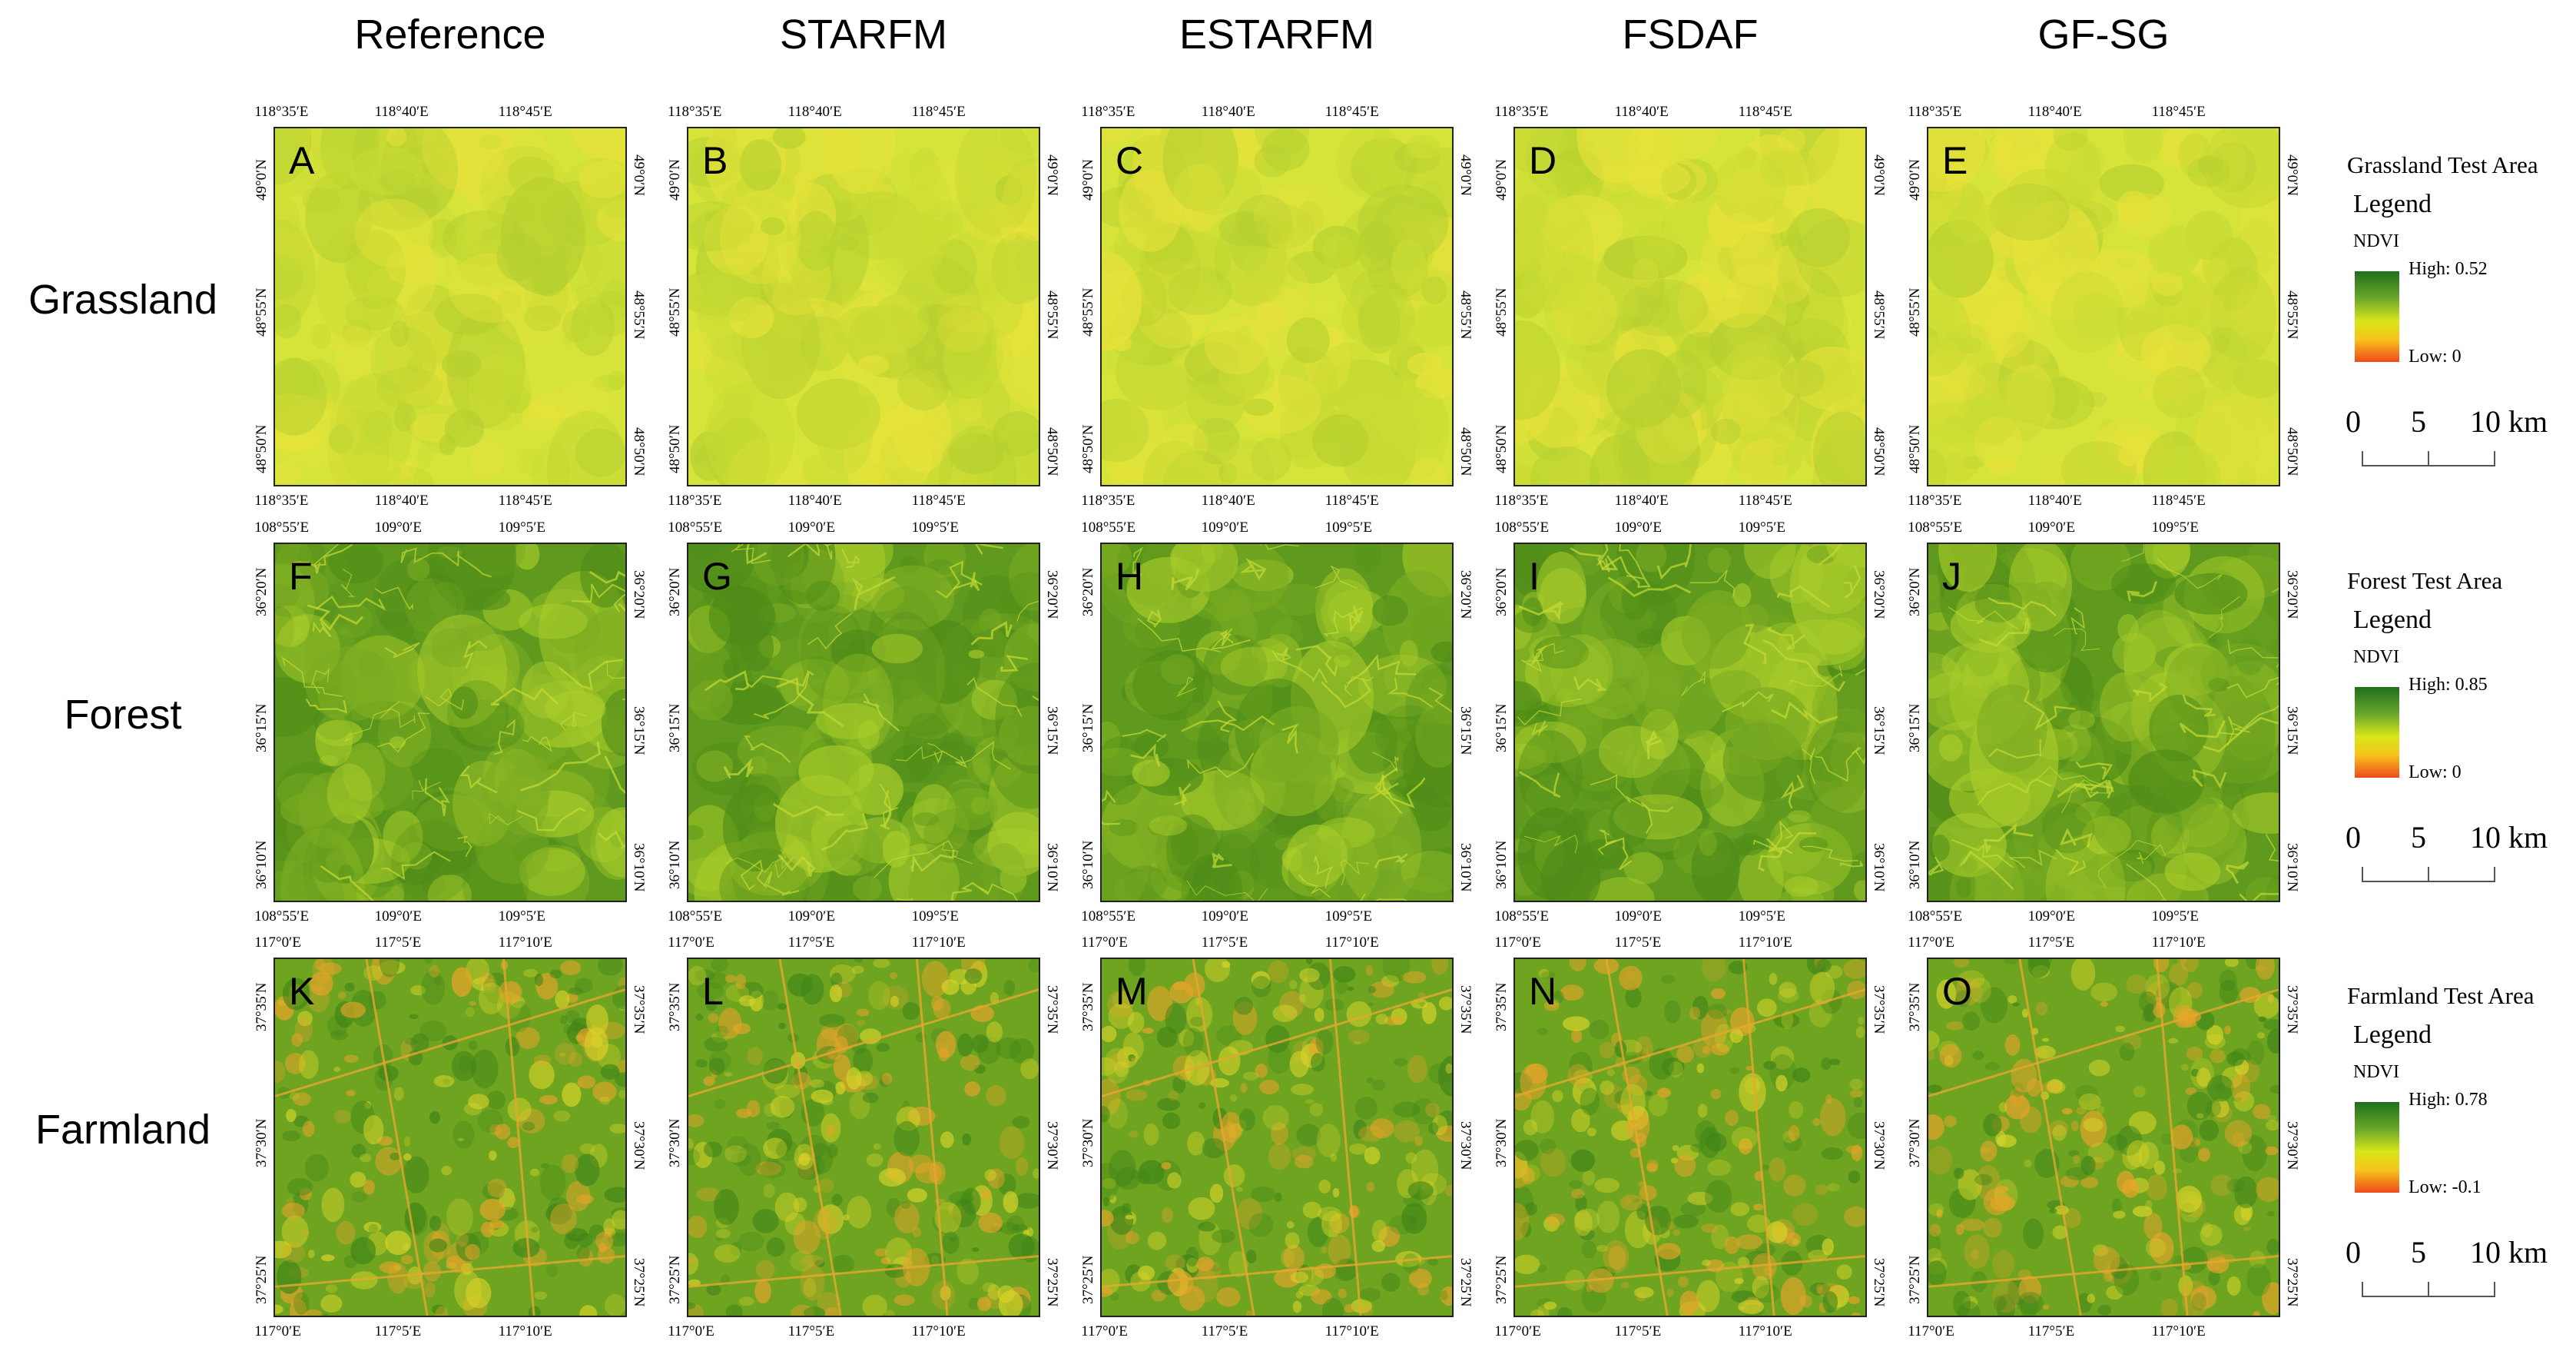 The width and height of the screenshot is (2576, 1351). What do you see at coordinates (1088, 1143) in the screenshot?
I see `left-tick-label: 37°30′N` at bounding box center [1088, 1143].